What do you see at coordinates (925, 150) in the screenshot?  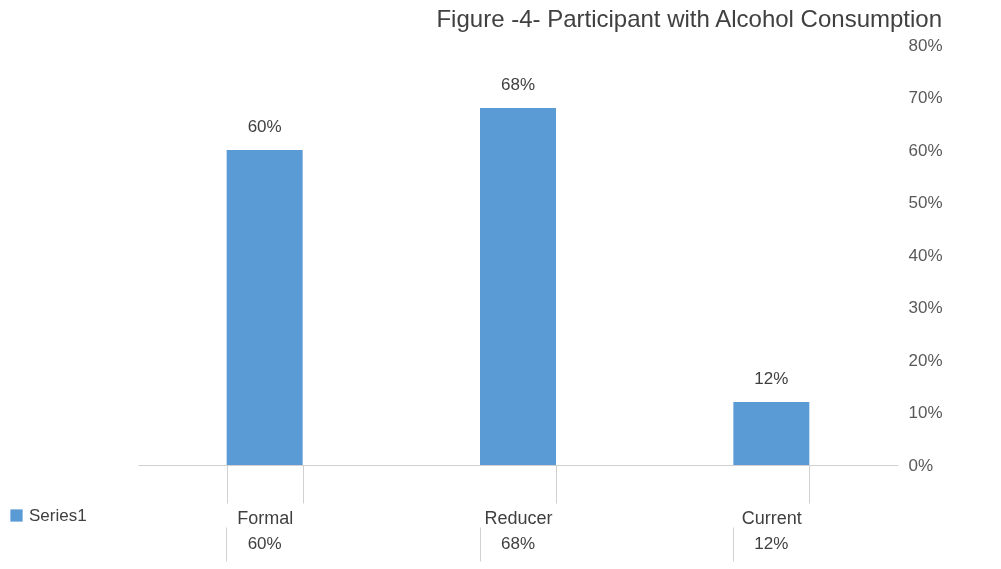 I see `y-tick-label: 60%` at bounding box center [925, 150].